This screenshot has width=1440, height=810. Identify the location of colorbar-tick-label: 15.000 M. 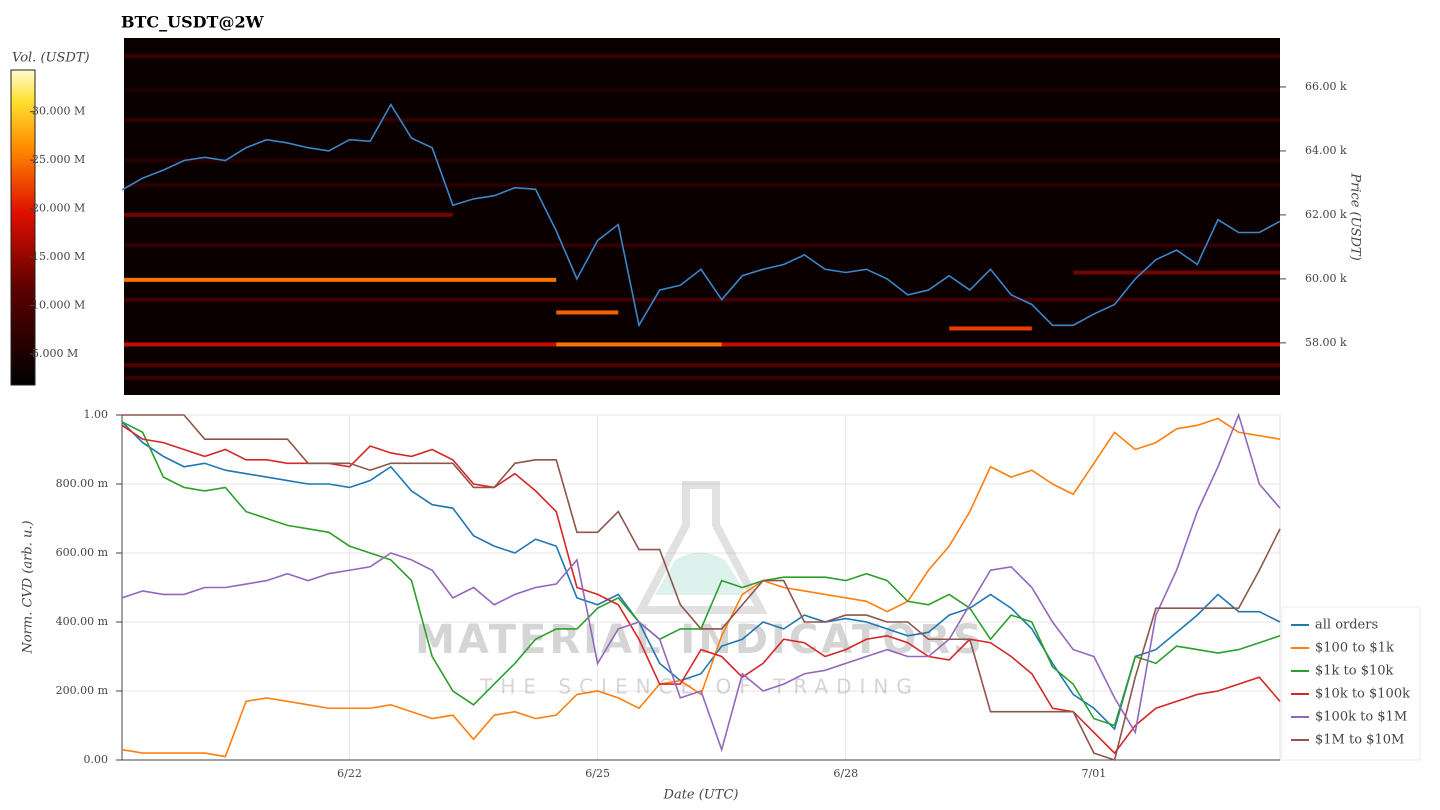
(58, 256).